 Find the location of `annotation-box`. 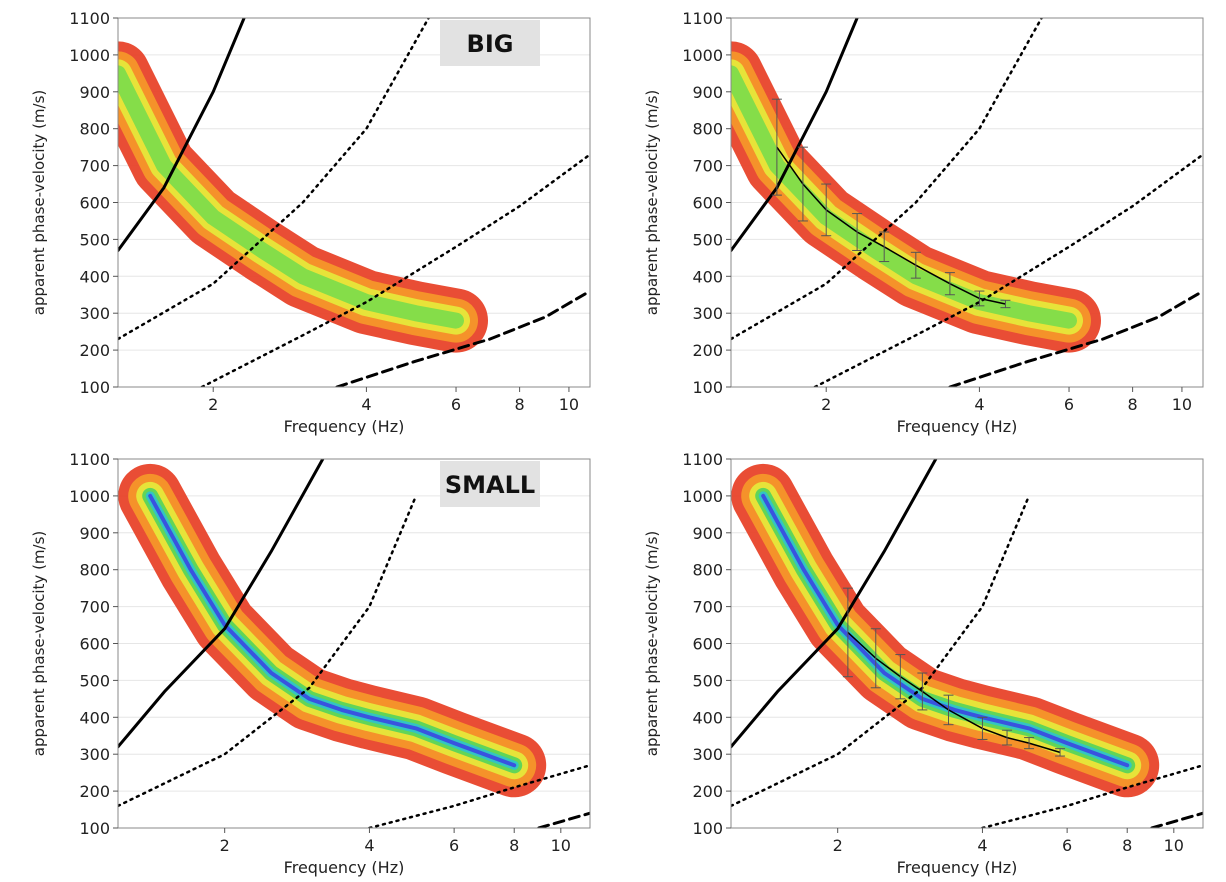

annotation-box is located at coordinates (490, 43).